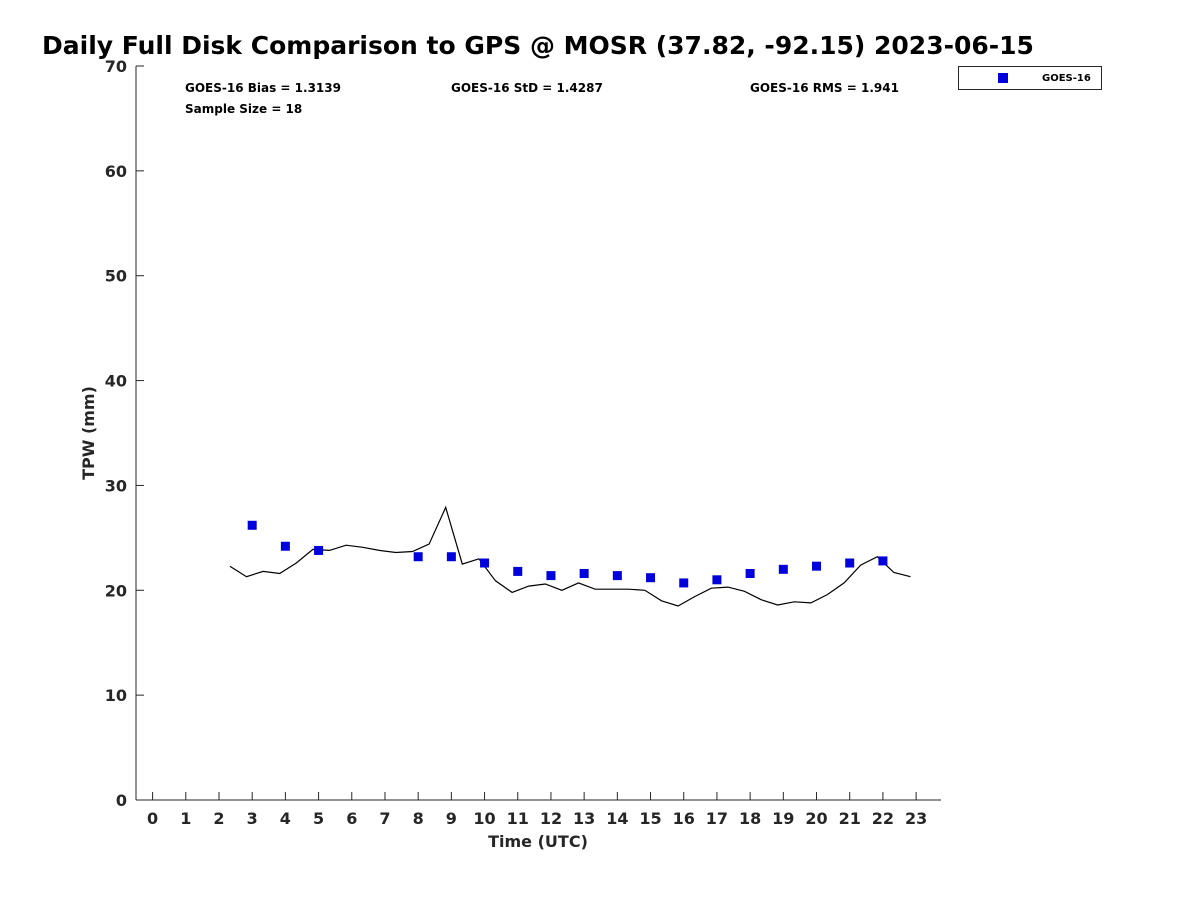 The height and width of the screenshot is (900, 1200). I want to click on x-tick-label: 7, so click(384, 818).